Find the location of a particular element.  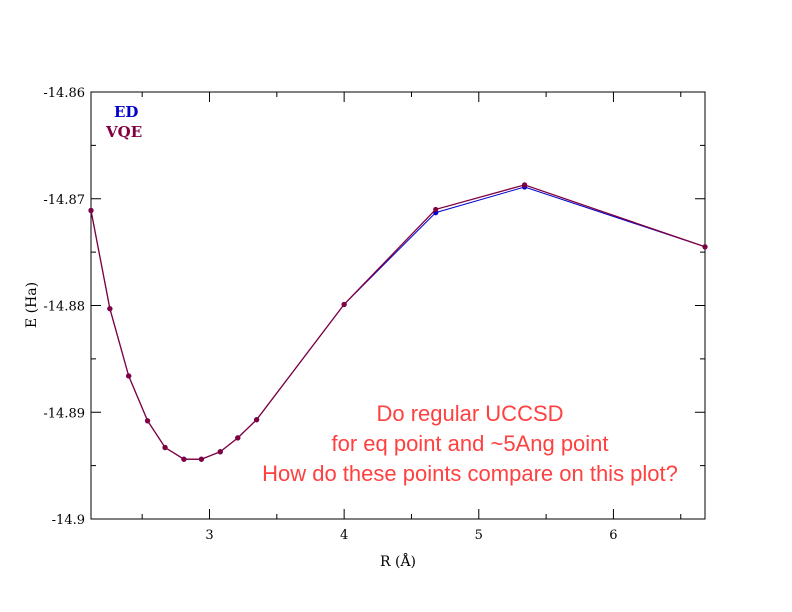

annotation-line-1: Do regular UCCSD is located at coordinates (469, 413).